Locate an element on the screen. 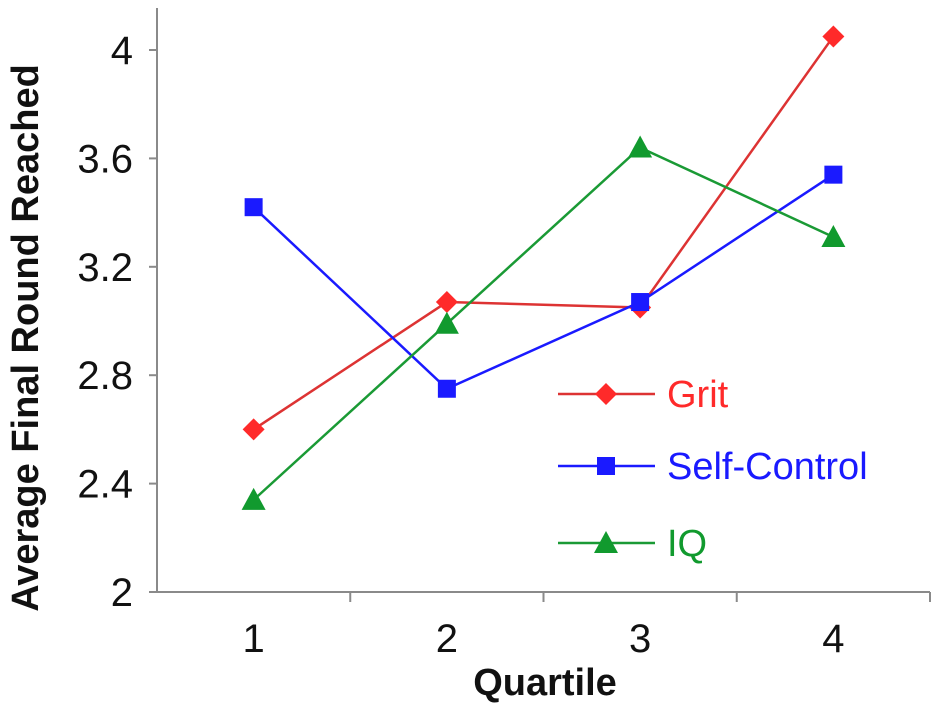 The width and height of the screenshot is (931, 704). x-tick-label: 2 is located at coordinates (447, 639).